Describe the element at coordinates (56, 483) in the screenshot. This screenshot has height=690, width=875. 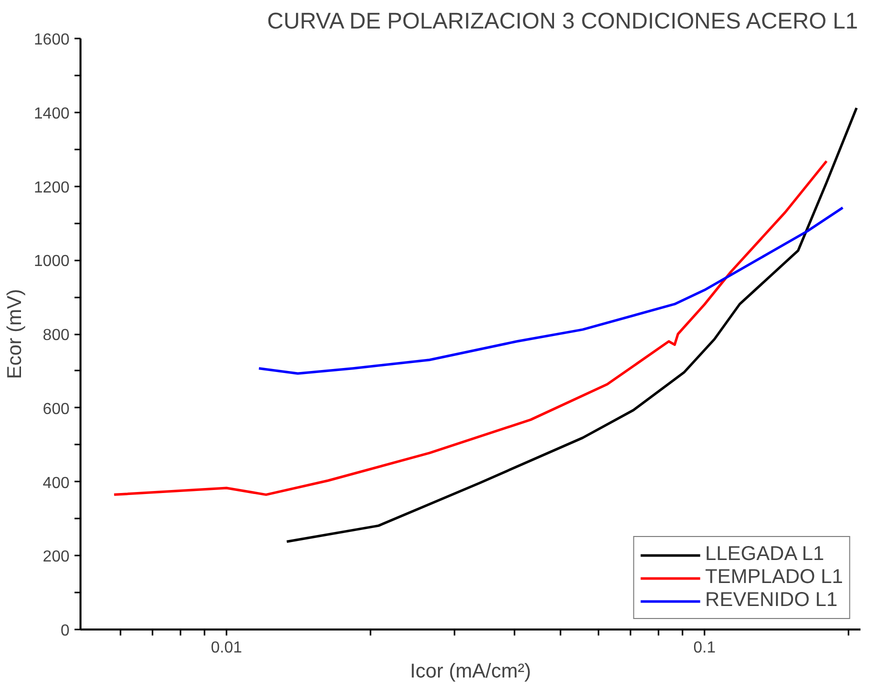
I see `y-tick-label: 400` at that location.